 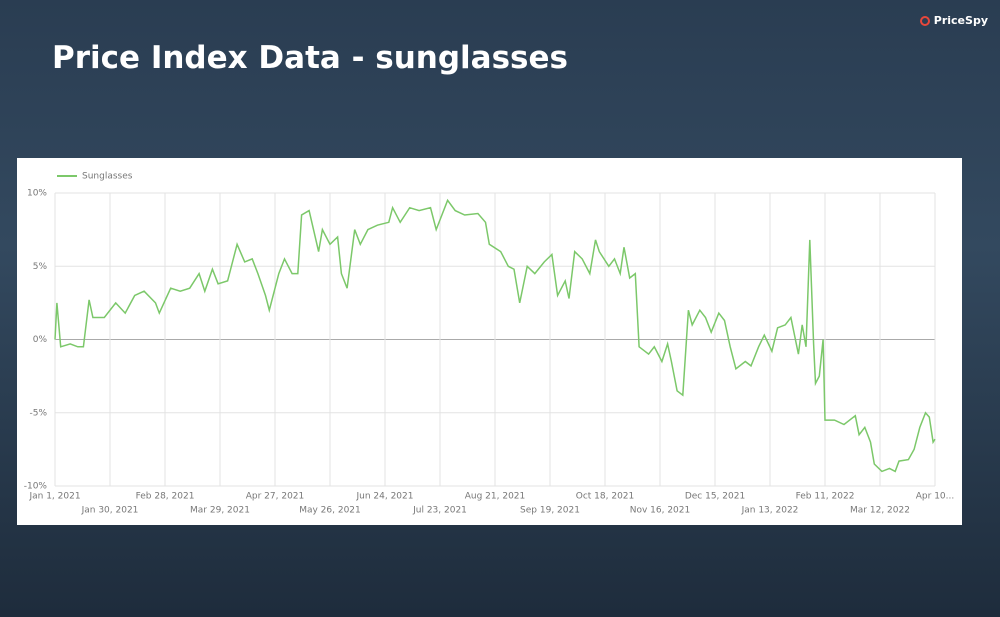 I want to click on slide-title: Price Index Data - sunglasses, so click(x=310, y=58).